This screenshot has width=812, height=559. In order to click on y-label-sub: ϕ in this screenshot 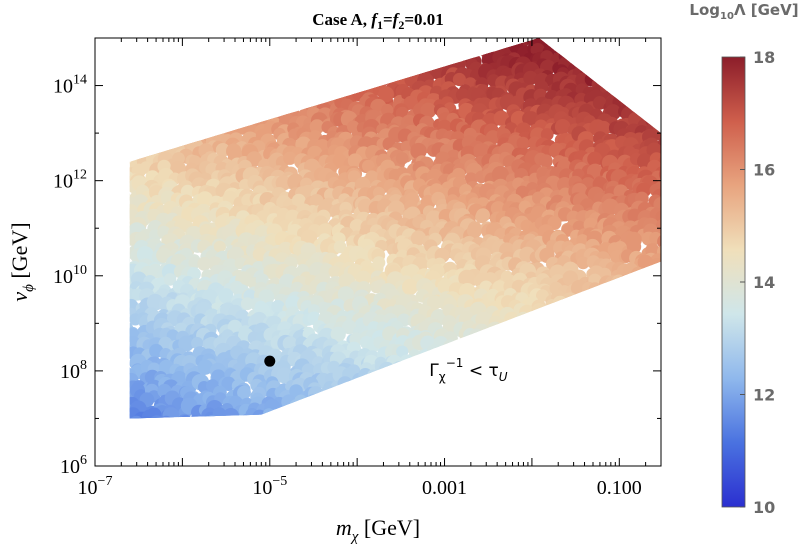, I will do `click(29, 288)`.